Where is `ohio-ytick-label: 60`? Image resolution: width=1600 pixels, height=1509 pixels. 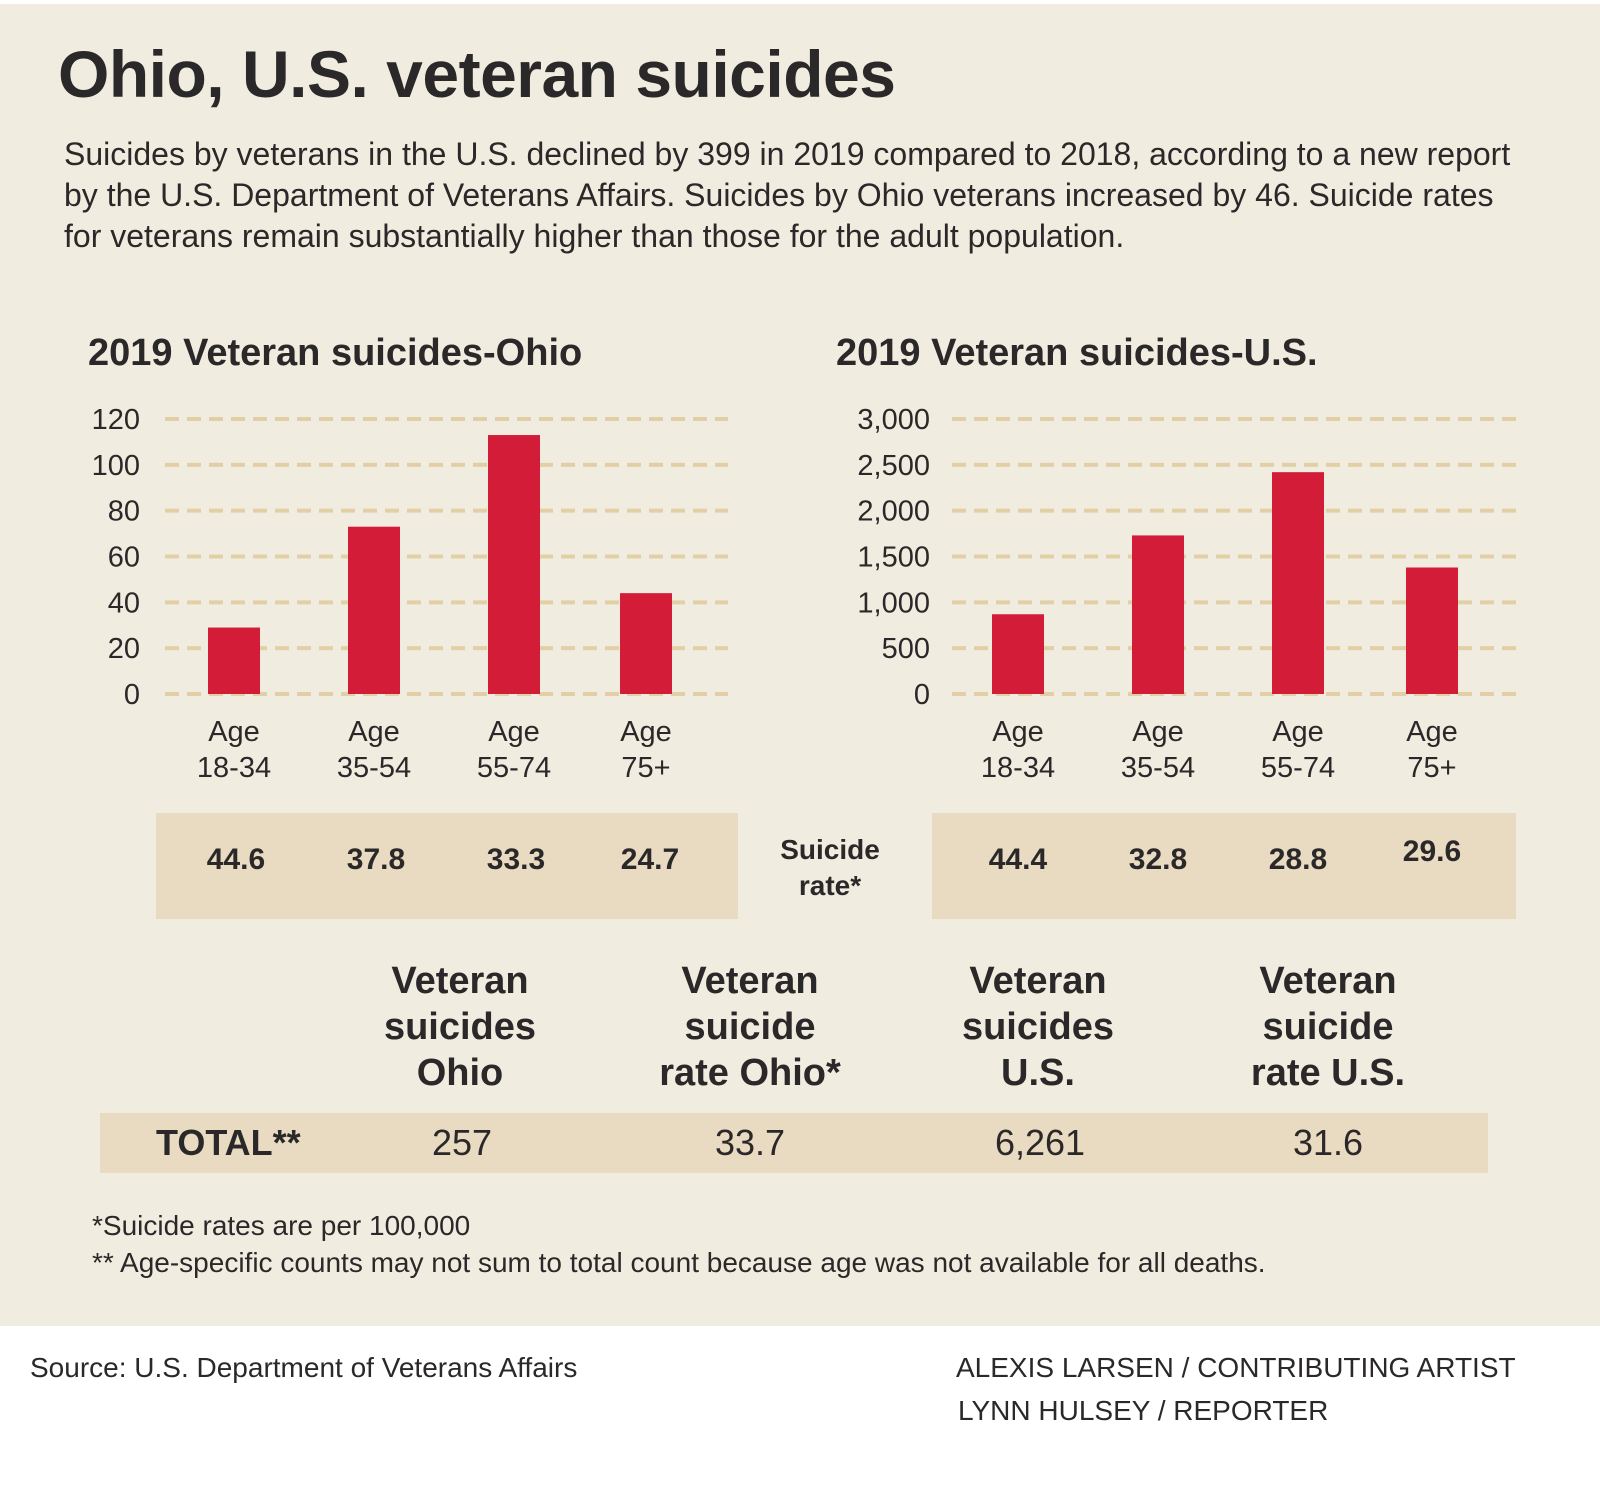 ohio-ytick-label: 60 is located at coordinates (124, 558).